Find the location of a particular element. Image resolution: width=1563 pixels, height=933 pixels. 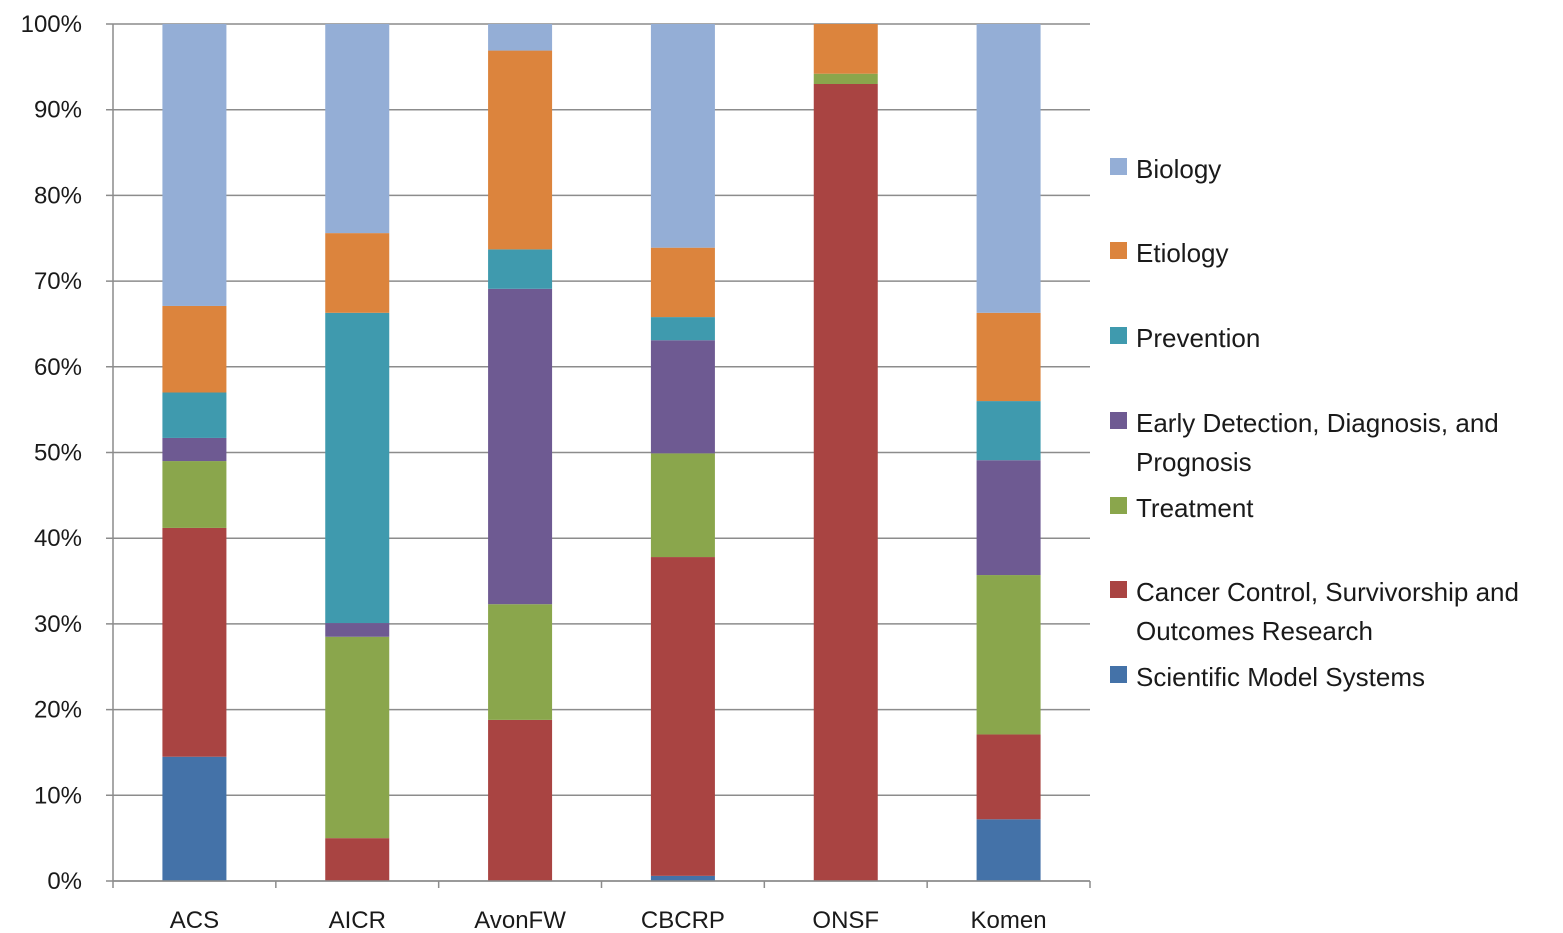

y-tick-label: 30% is located at coordinates (58, 624).